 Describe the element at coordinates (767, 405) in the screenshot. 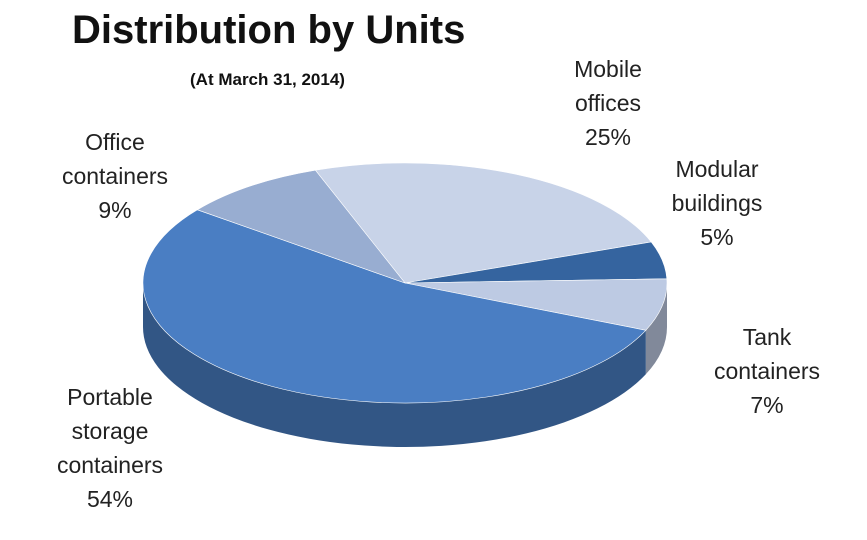

I see `label-tank-containers-percent: 7%` at that location.